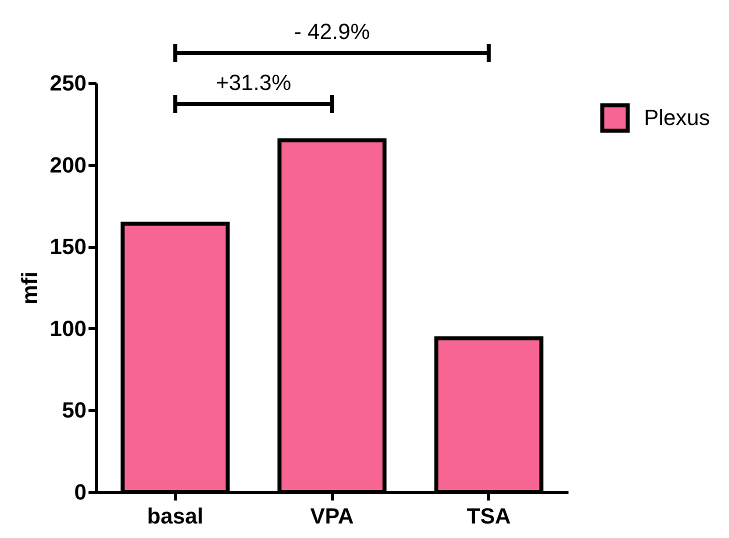  What do you see at coordinates (254, 82) in the screenshot?
I see `annotation: +31.3%` at bounding box center [254, 82].